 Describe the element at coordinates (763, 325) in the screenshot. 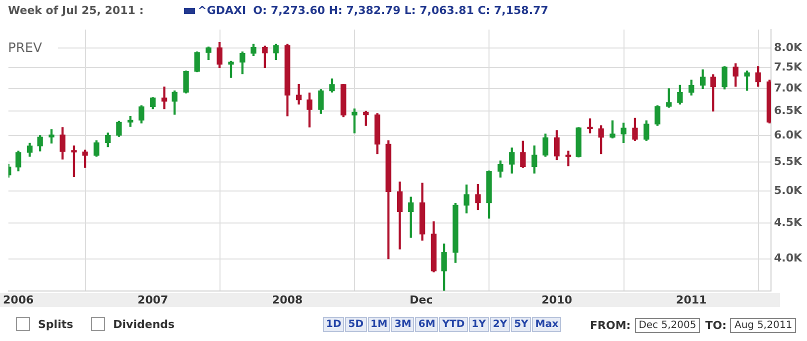

I see `text: Aug 5,2011` at that location.